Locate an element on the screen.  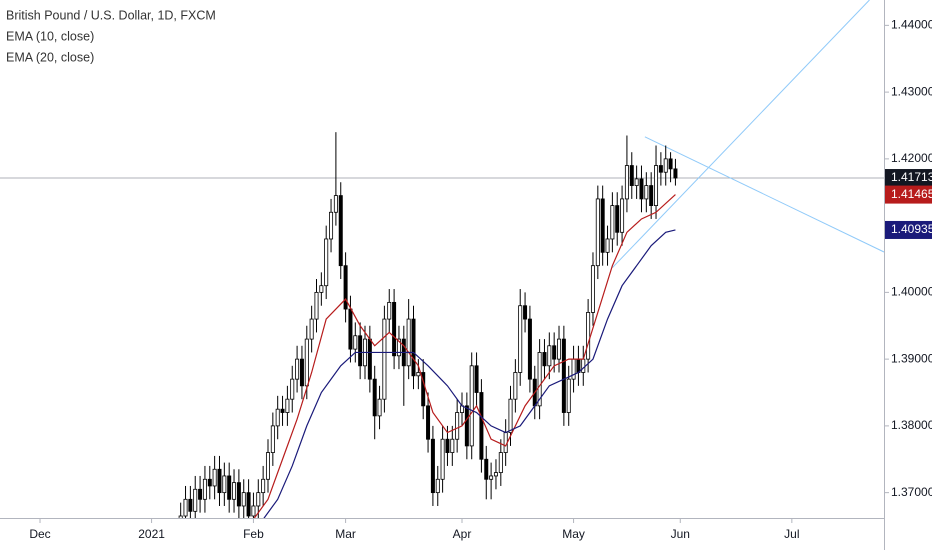
chart-title: British Pound / U.S. Dollar, 1D, FXCM is located at coordinates (111, 15).